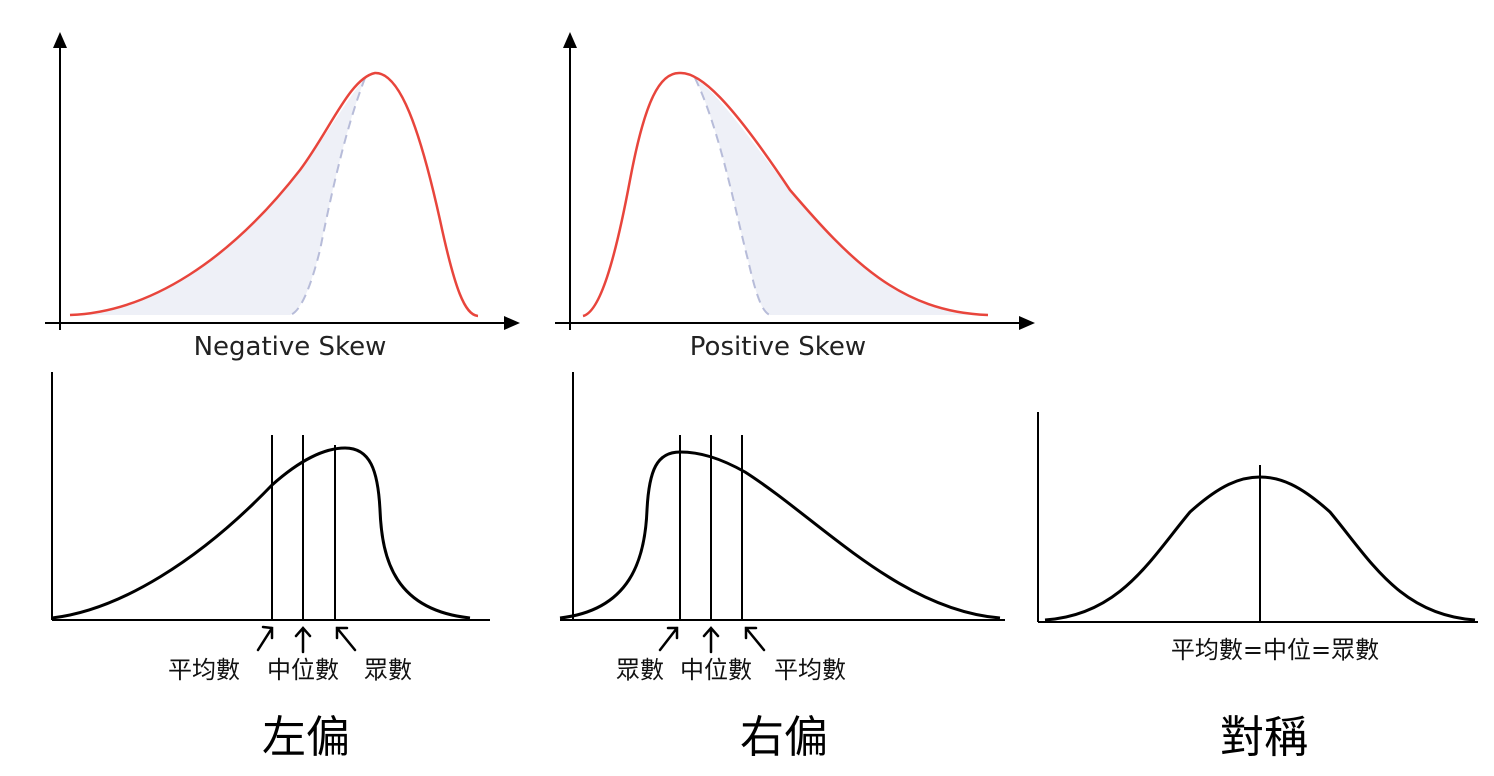 This screenshot has height=776, width=1494. I want to click on negative-skew-caption: Negative Skew, so click(290, 347).